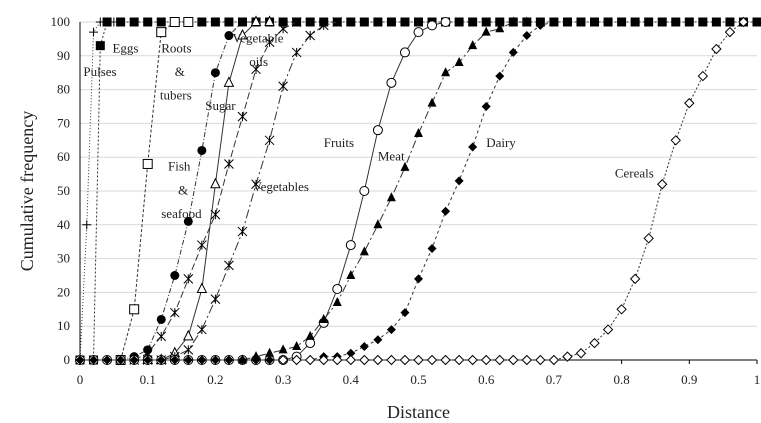 This screenshot has width=761, height=423. I want to click on series-line, so click(208, 191).